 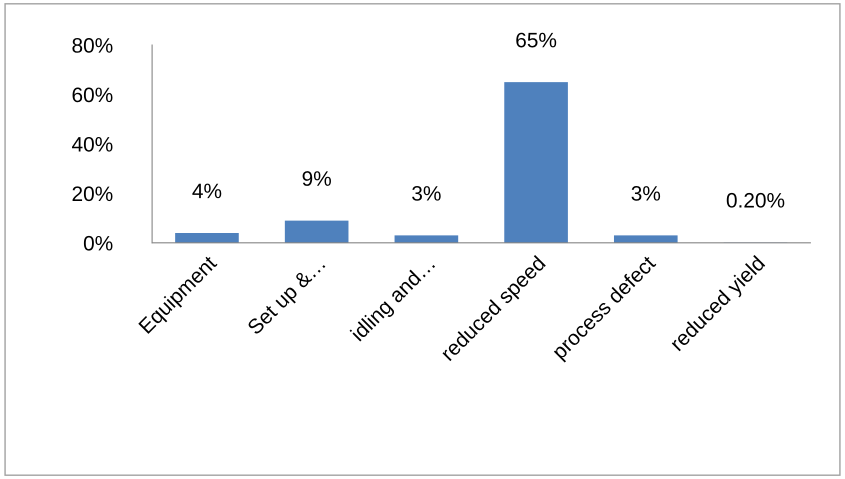 I want to click on data-label: 65%, so click(x=536, y=40).